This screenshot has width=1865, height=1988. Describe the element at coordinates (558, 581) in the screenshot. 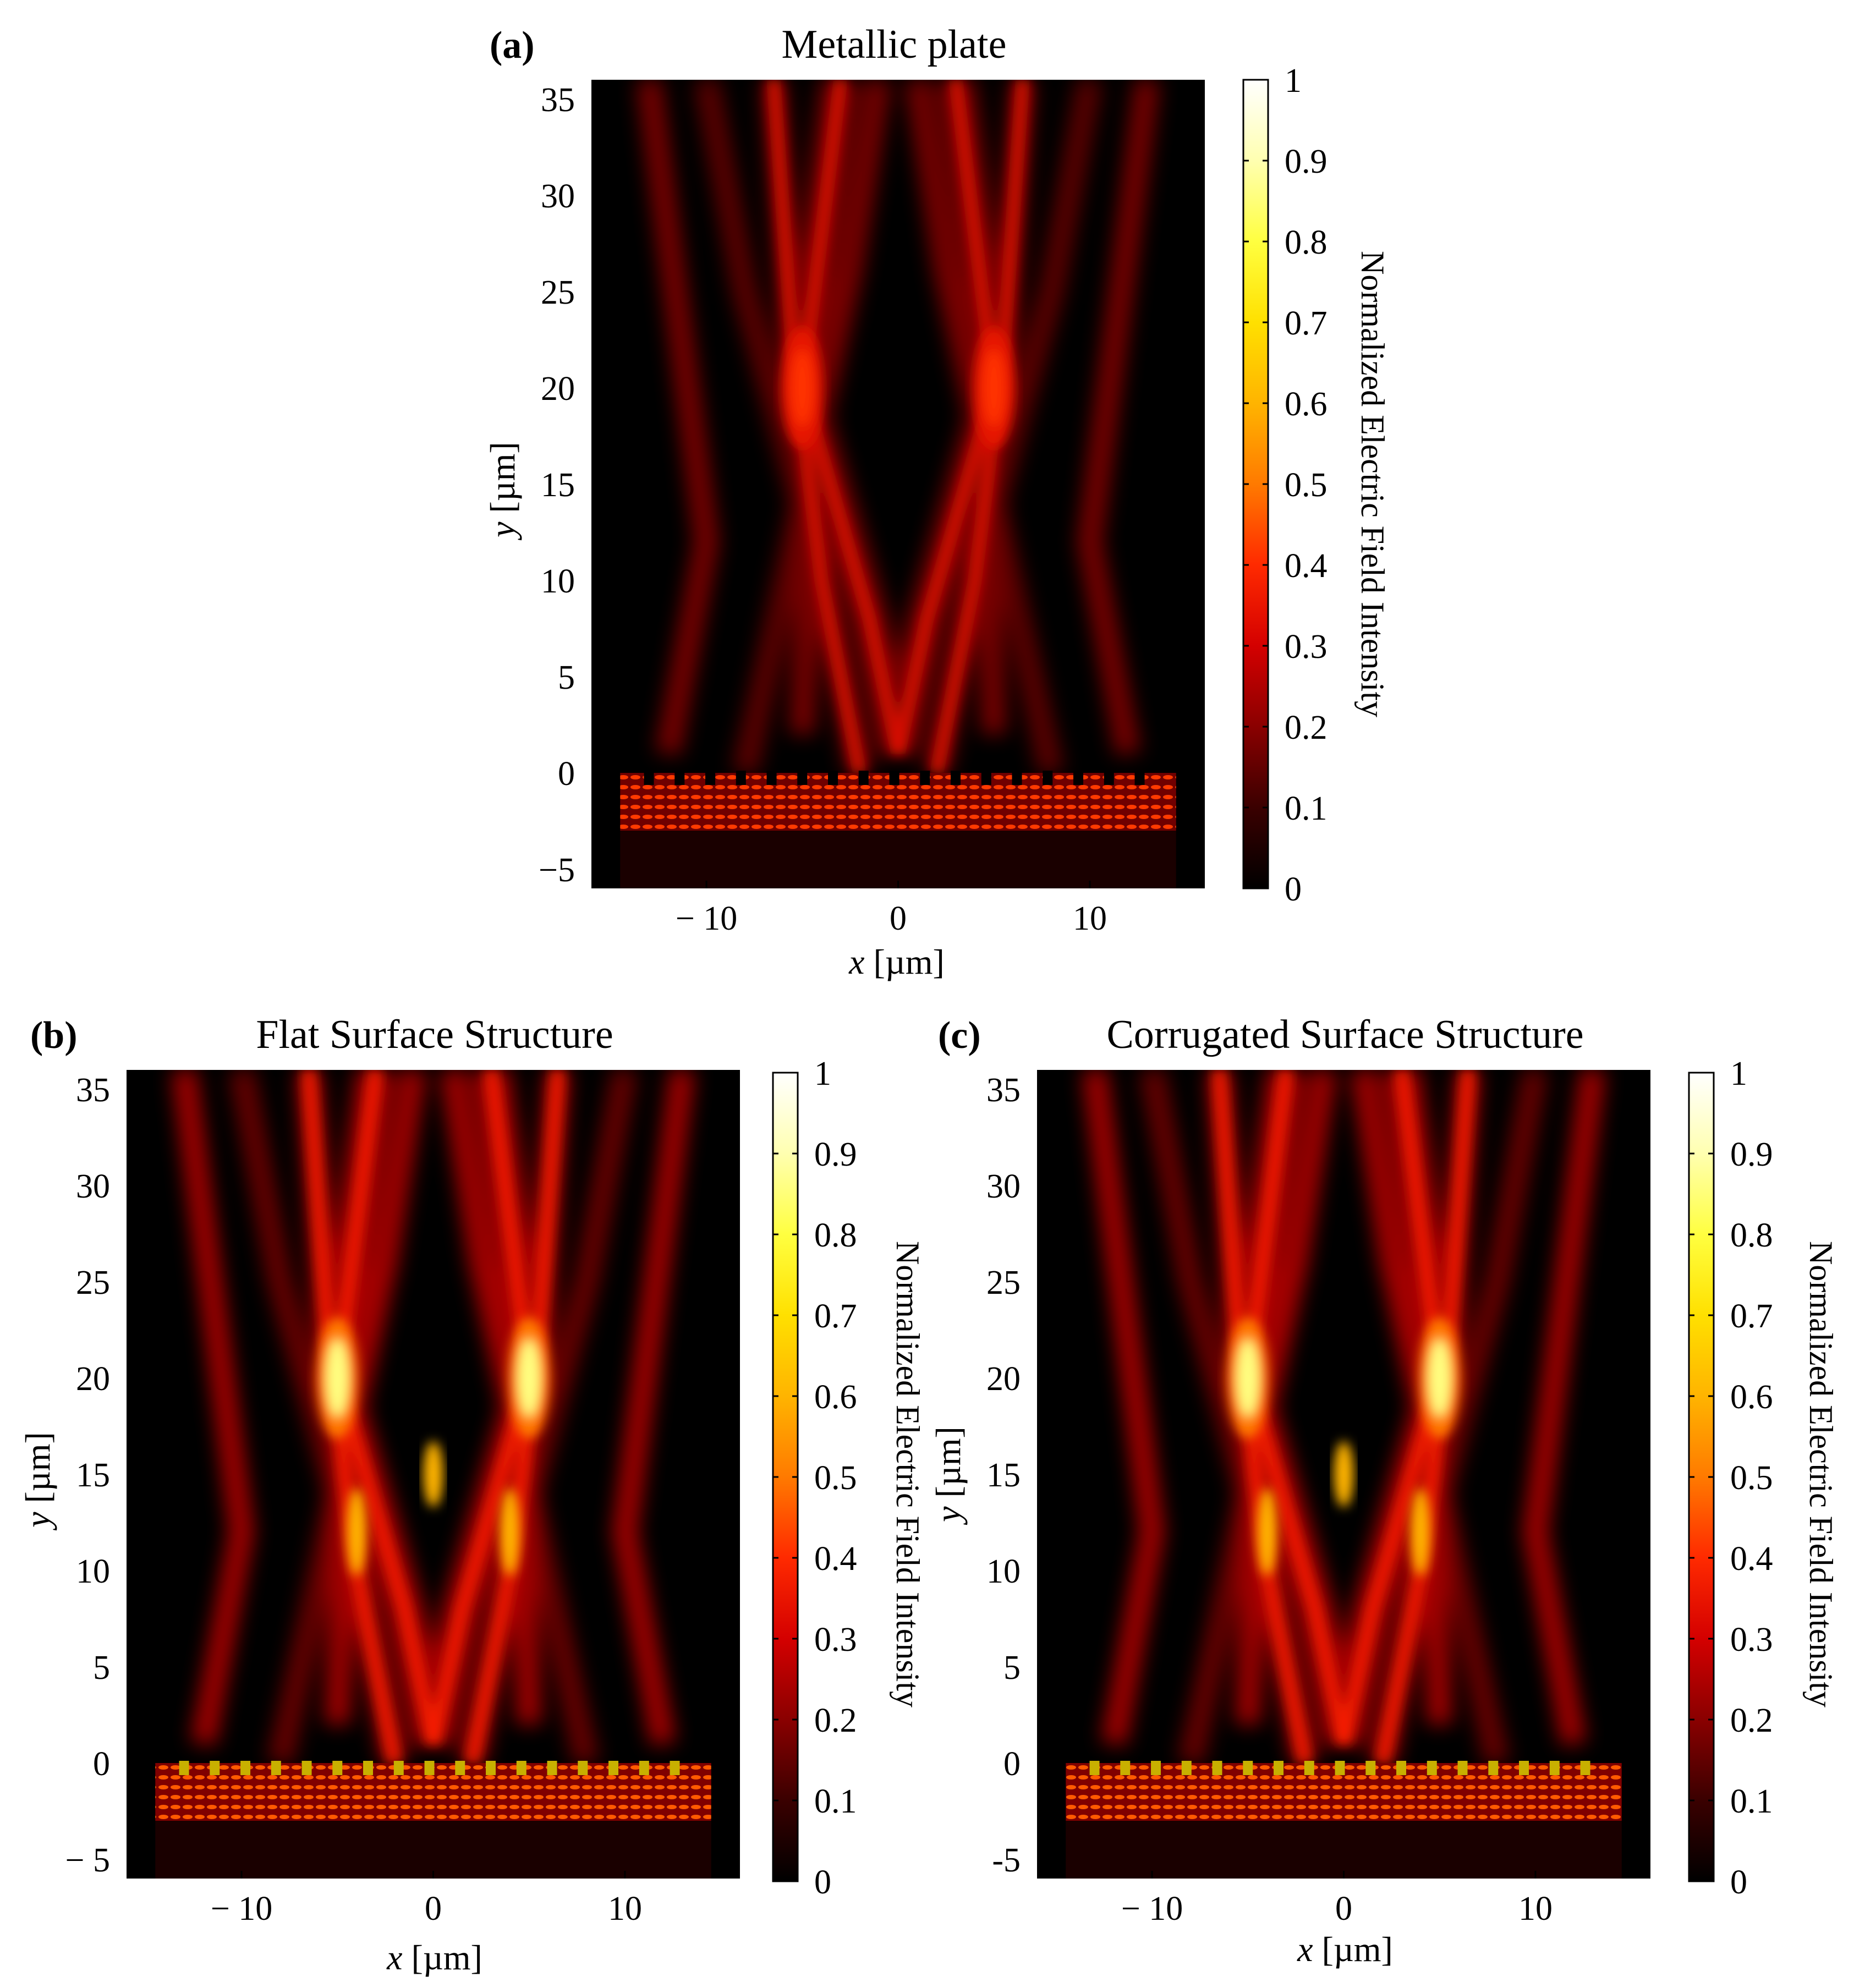

I see `y-tick-label: 10` at that location.